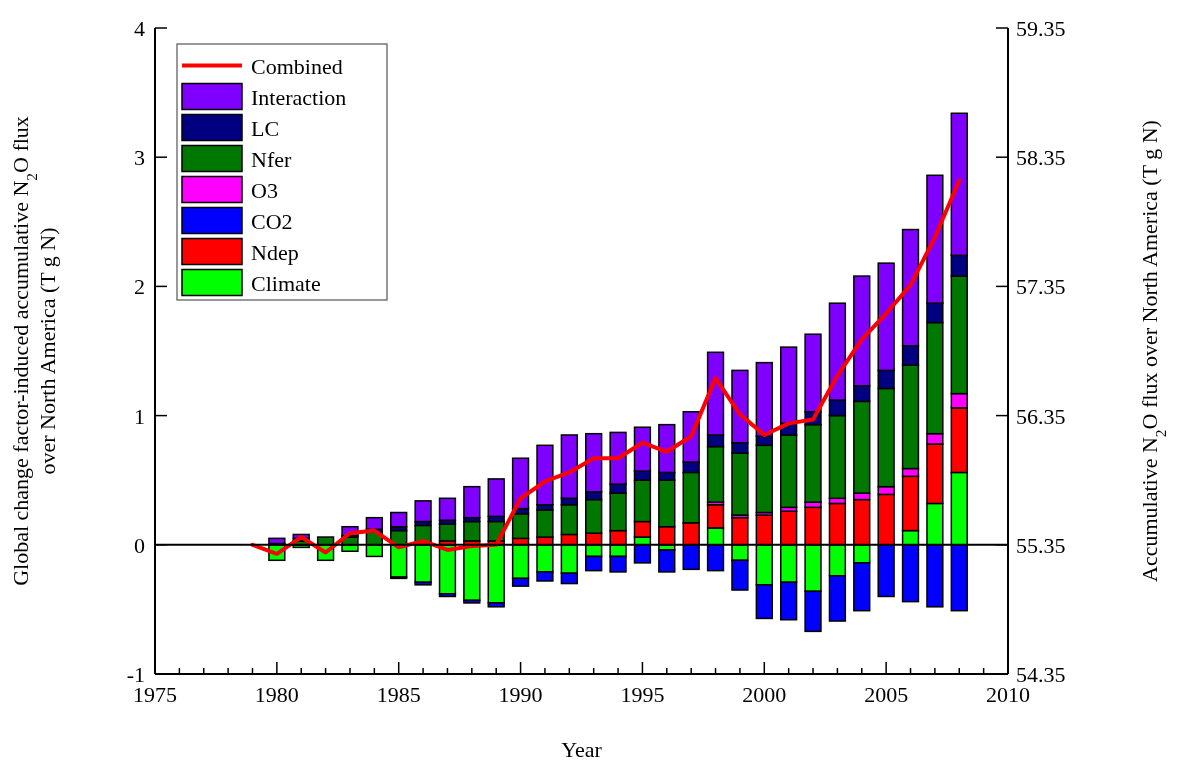 The height and width of the screenshot is (769, 1179). I want to click on legend-label: CO2, so click(272, 221).